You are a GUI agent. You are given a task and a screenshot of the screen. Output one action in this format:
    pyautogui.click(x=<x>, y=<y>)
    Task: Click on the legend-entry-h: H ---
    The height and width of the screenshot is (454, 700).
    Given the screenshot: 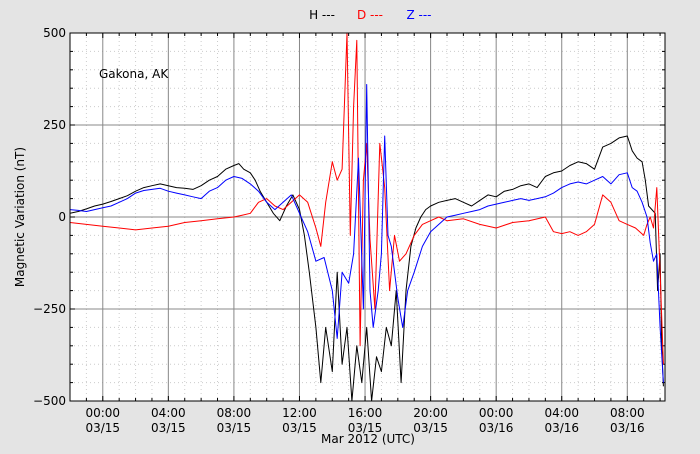 What is the action you would take?
    pyautogui.click(x=322, y=15)
    